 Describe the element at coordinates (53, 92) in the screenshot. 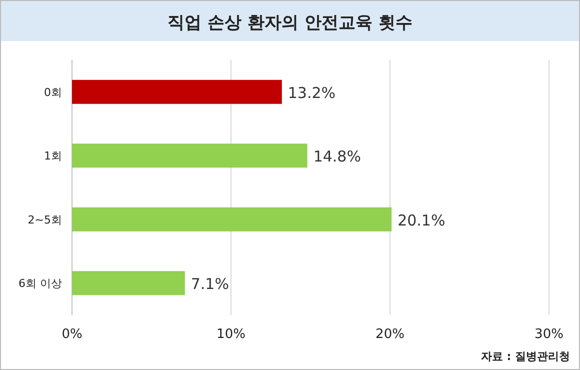

I see `y-tick-label: 0회` at that location.